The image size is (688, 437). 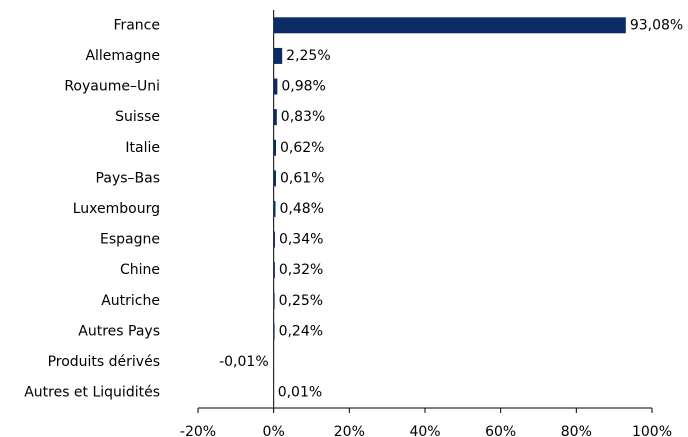 What do you see at coordinates (308, 56) in the screenshot?
I see `value-label: 2,25%` at bounding box center [308, 56].